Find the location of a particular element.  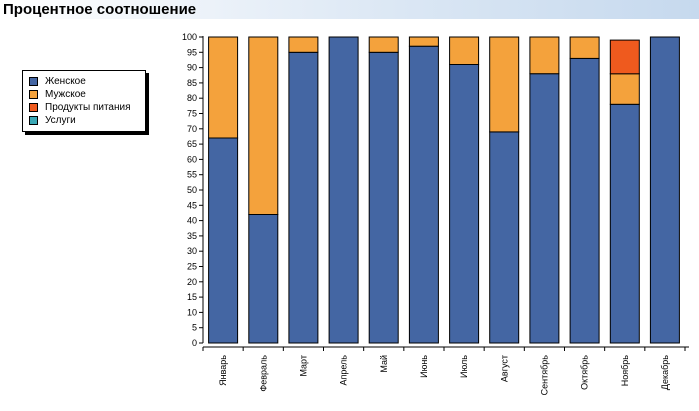

legend-item-women: Женское is located at coordinates (57, 81).